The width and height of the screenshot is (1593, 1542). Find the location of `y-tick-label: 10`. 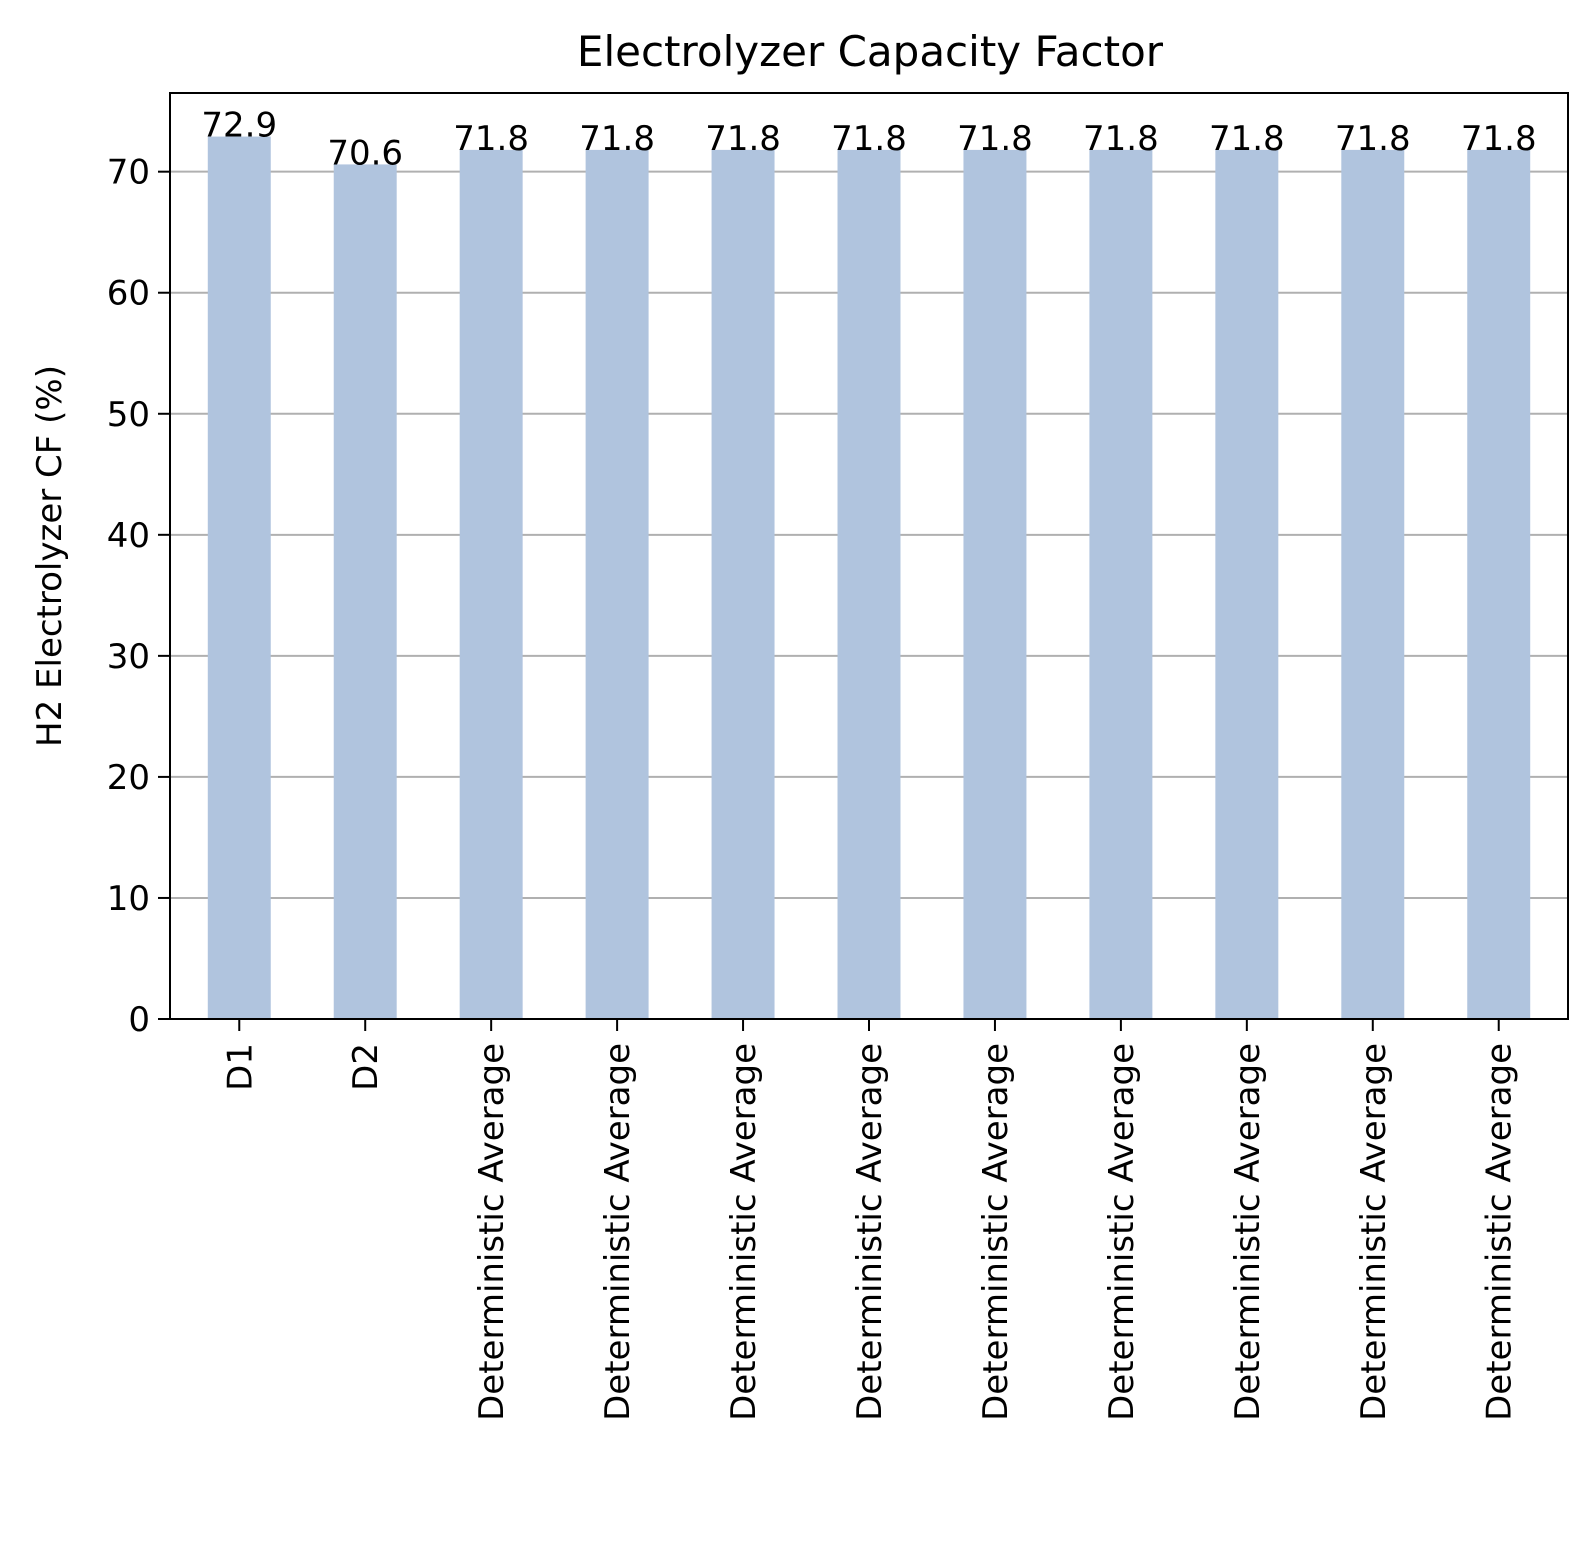

y-tick-label: 10 is located at coordinates (128, 899).